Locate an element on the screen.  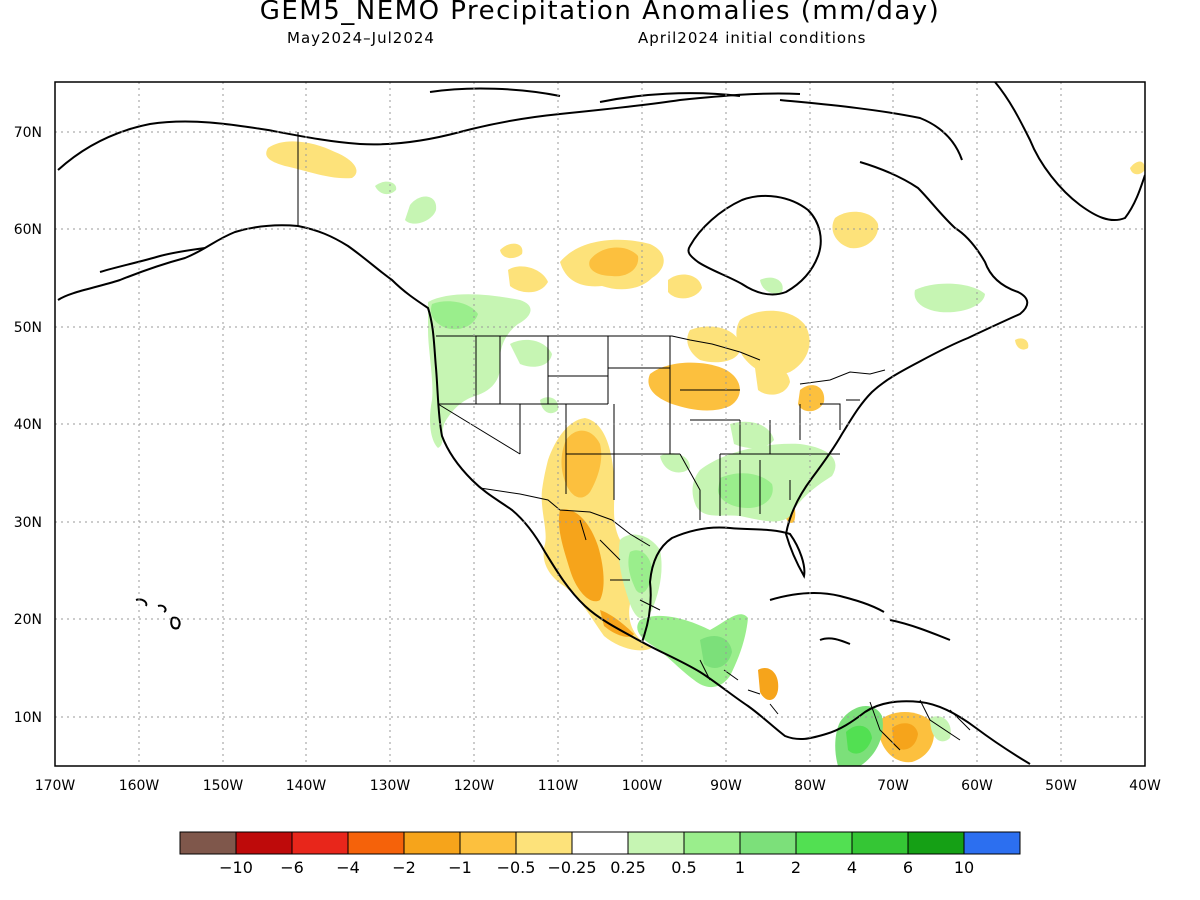
anomaly-greenland-dry is located at coordinates (1137, 168).